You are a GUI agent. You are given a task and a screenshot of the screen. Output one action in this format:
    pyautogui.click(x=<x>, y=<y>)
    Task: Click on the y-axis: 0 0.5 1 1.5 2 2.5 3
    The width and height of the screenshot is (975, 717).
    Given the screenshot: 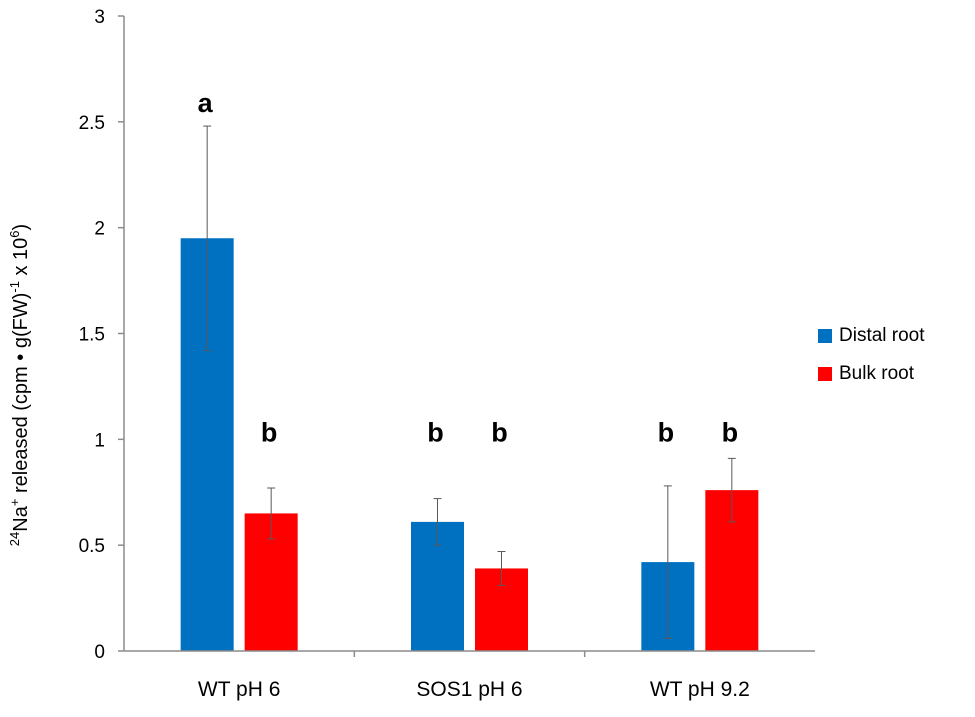 What is the action you would take?
    pyautogui.click(x=102, y=335)
    